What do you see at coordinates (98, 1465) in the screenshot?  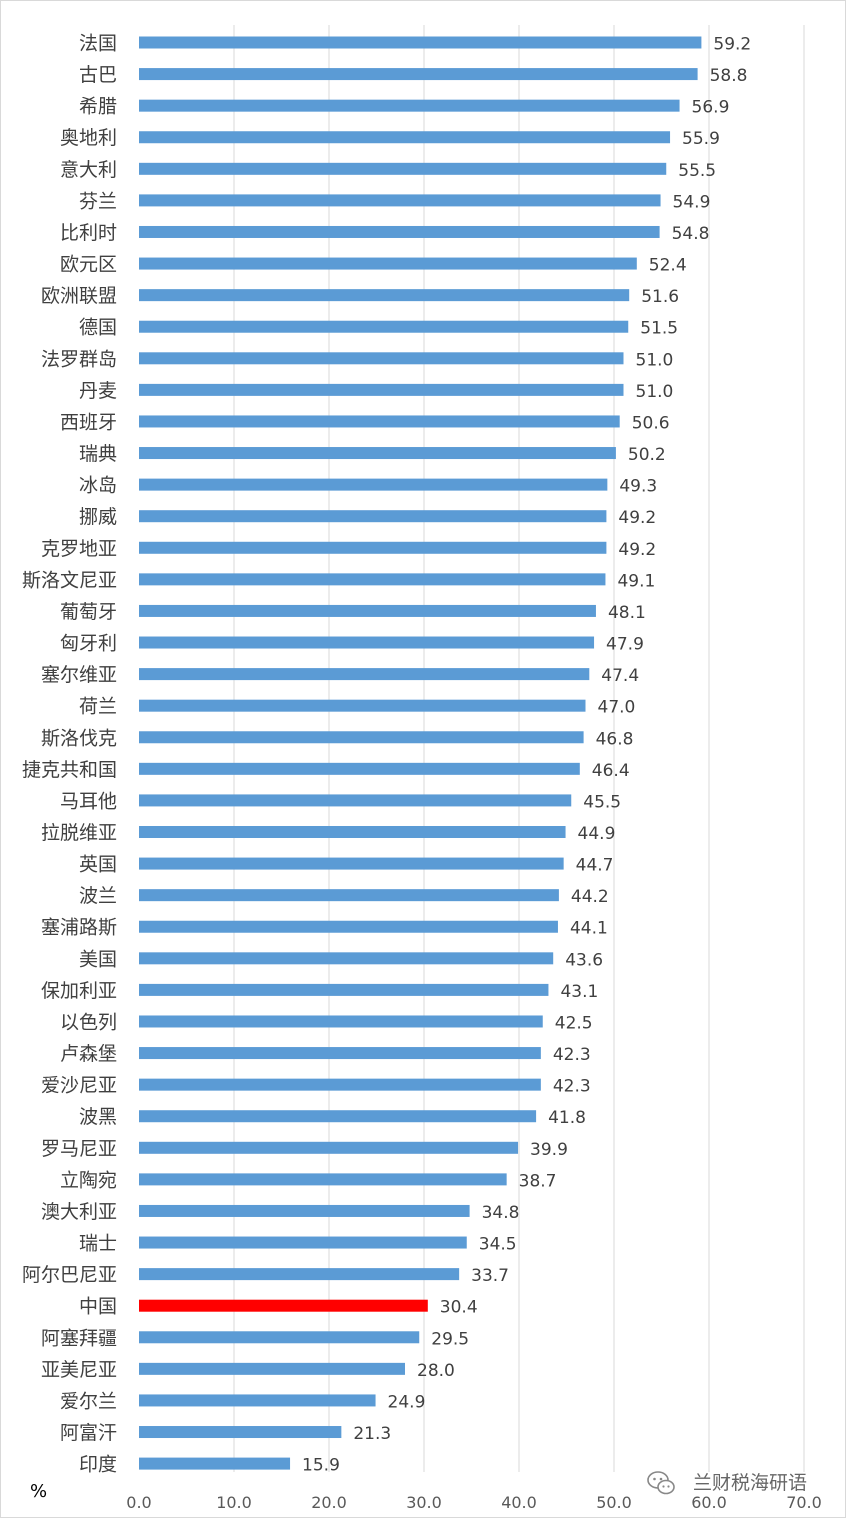 I see `category-label: 印度` at bounding box center [98, 1465].